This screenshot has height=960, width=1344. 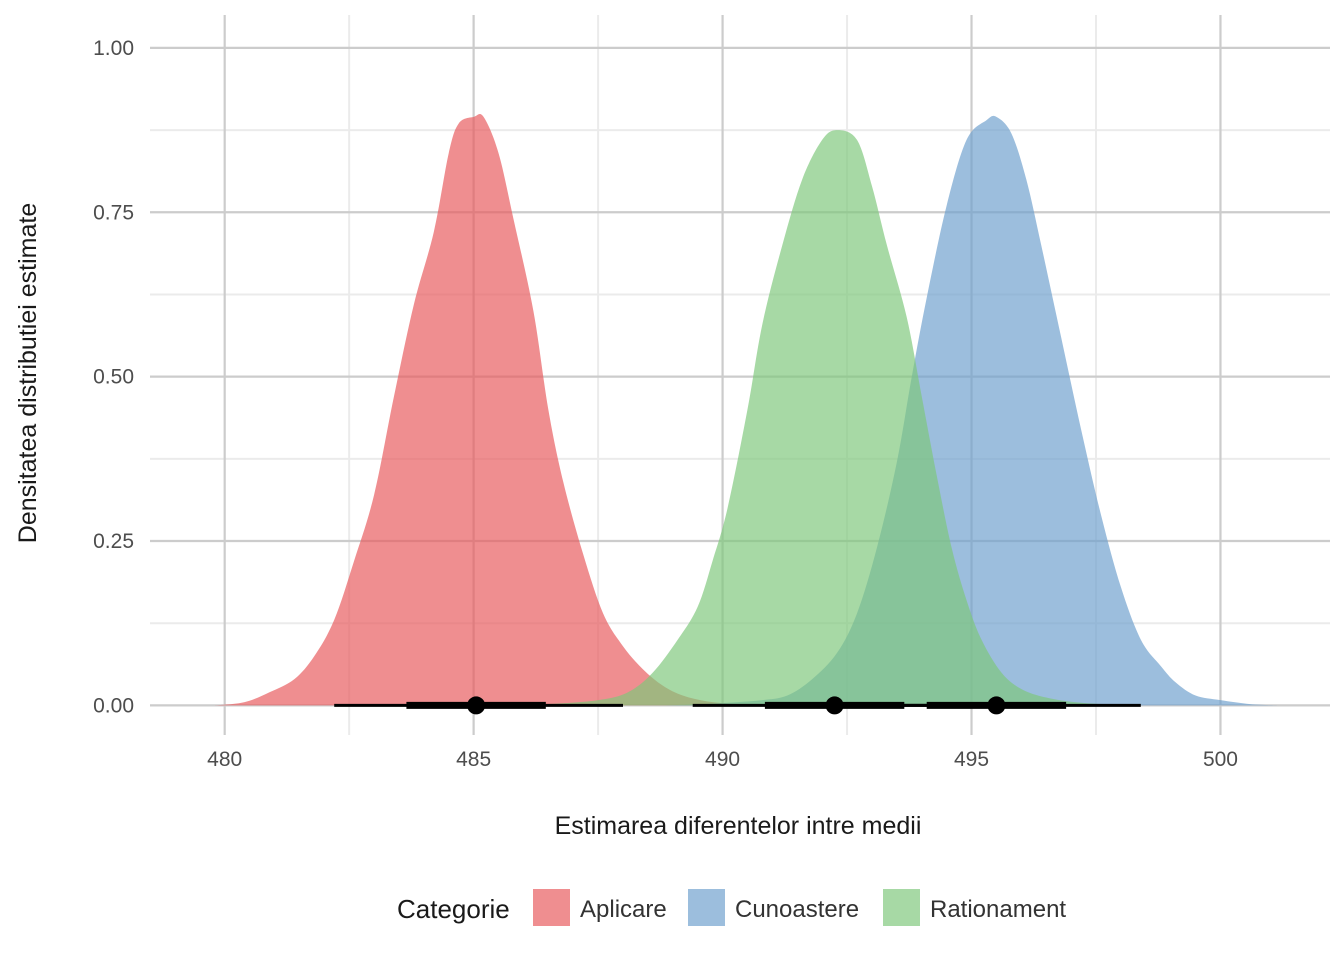 What do you see at coordinates (113, 705) in the screenshot?
I see `y-tick-label: 0.00` at bounding box center [113, 705].